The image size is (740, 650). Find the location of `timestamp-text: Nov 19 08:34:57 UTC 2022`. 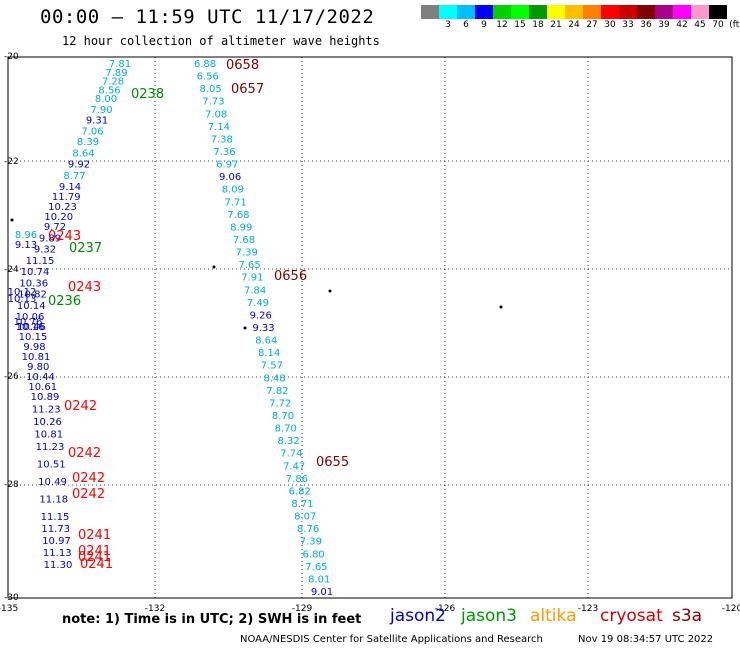

timestamp-text: Nov 19 08:34:57 UTC 2022 is located at coordinates (646, 639).